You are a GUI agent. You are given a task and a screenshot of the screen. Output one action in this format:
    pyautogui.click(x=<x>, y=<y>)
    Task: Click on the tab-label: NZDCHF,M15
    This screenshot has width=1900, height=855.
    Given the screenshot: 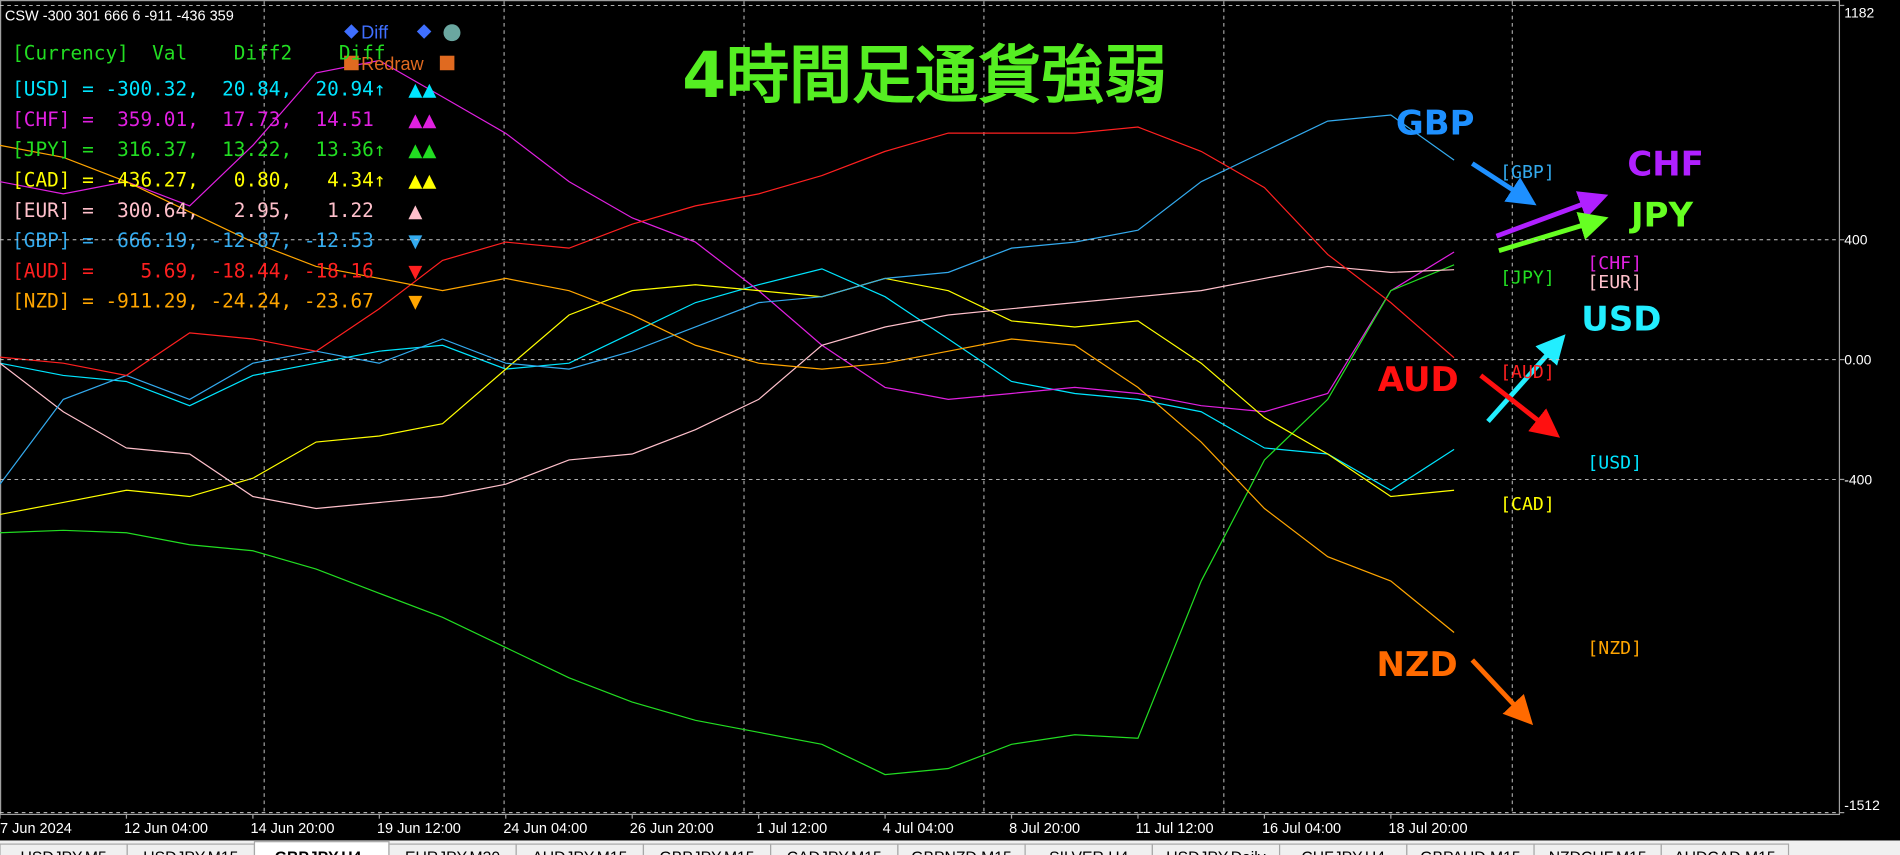 What is the action you would take?
    pyautogui.click(x=1598, y=852)
    